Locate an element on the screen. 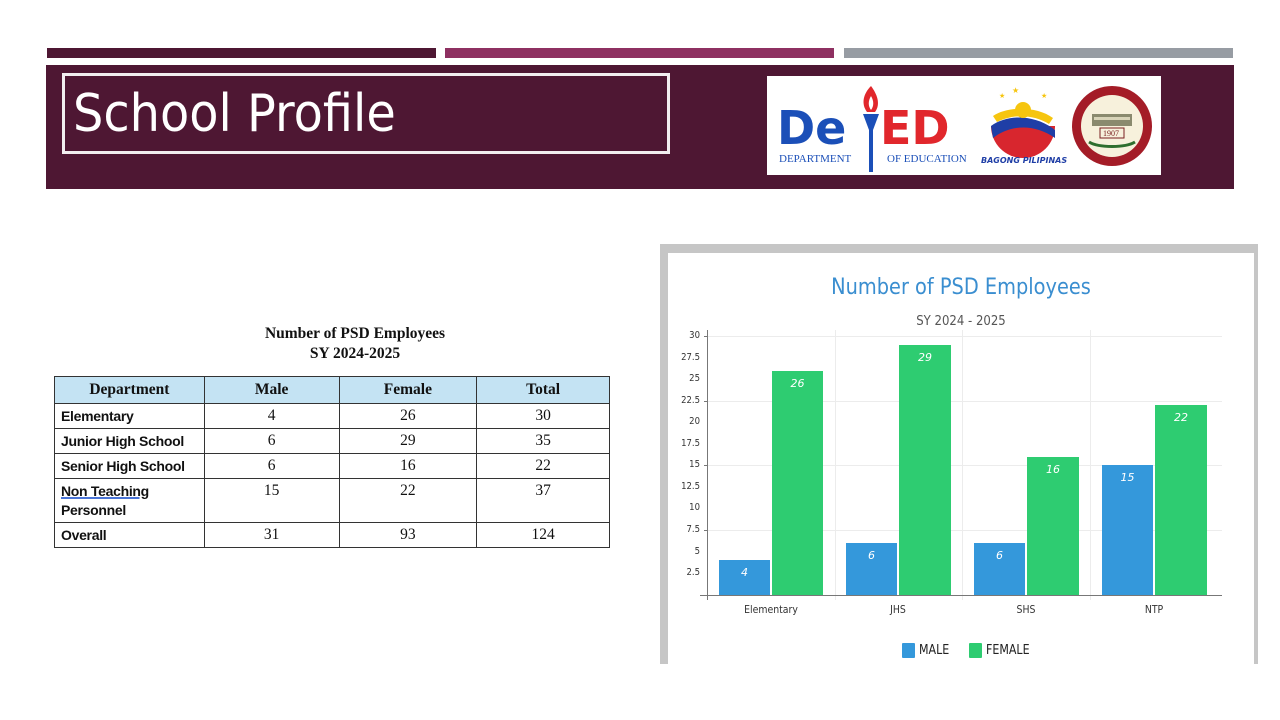  bar-value-label: 15 is located at coordinates (1127, 477).